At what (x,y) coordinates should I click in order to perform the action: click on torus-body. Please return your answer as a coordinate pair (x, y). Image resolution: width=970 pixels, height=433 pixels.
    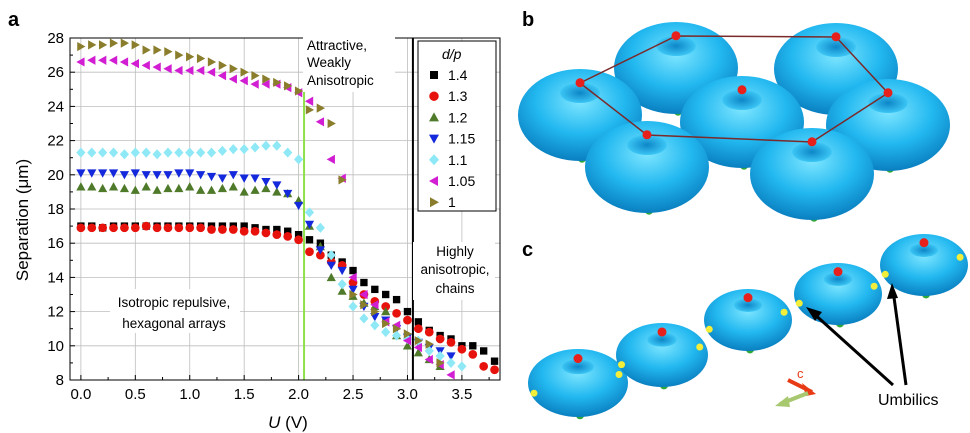
    Looking at the image, I should click on (647, 167).